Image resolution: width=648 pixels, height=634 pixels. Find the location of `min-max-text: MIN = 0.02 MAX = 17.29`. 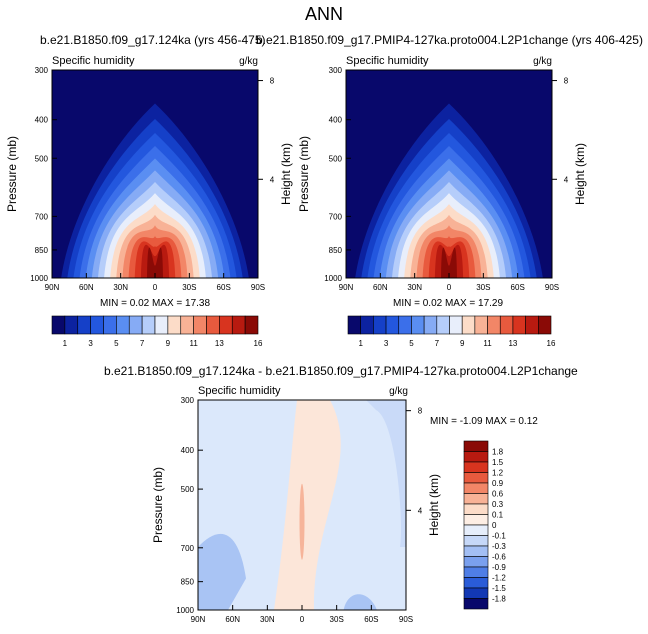

min-max-text: MIN = 0.02 MAX = 17.29 is located at coordinates (448, 303).